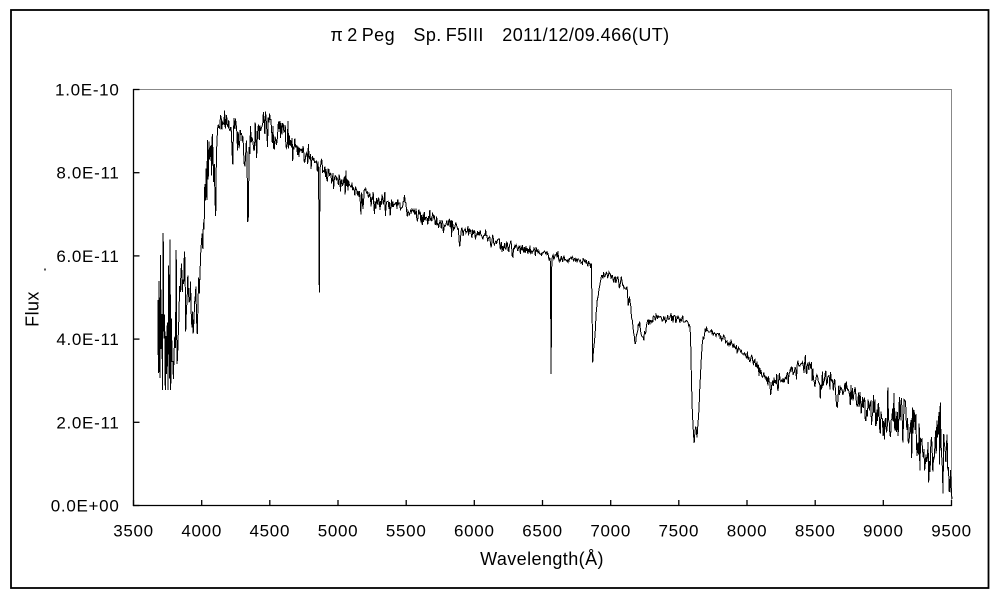  What do you see at coordinates (542, 531) in the screenshot?
I see `svg-text: 6500` at bounding box center [542, 531].